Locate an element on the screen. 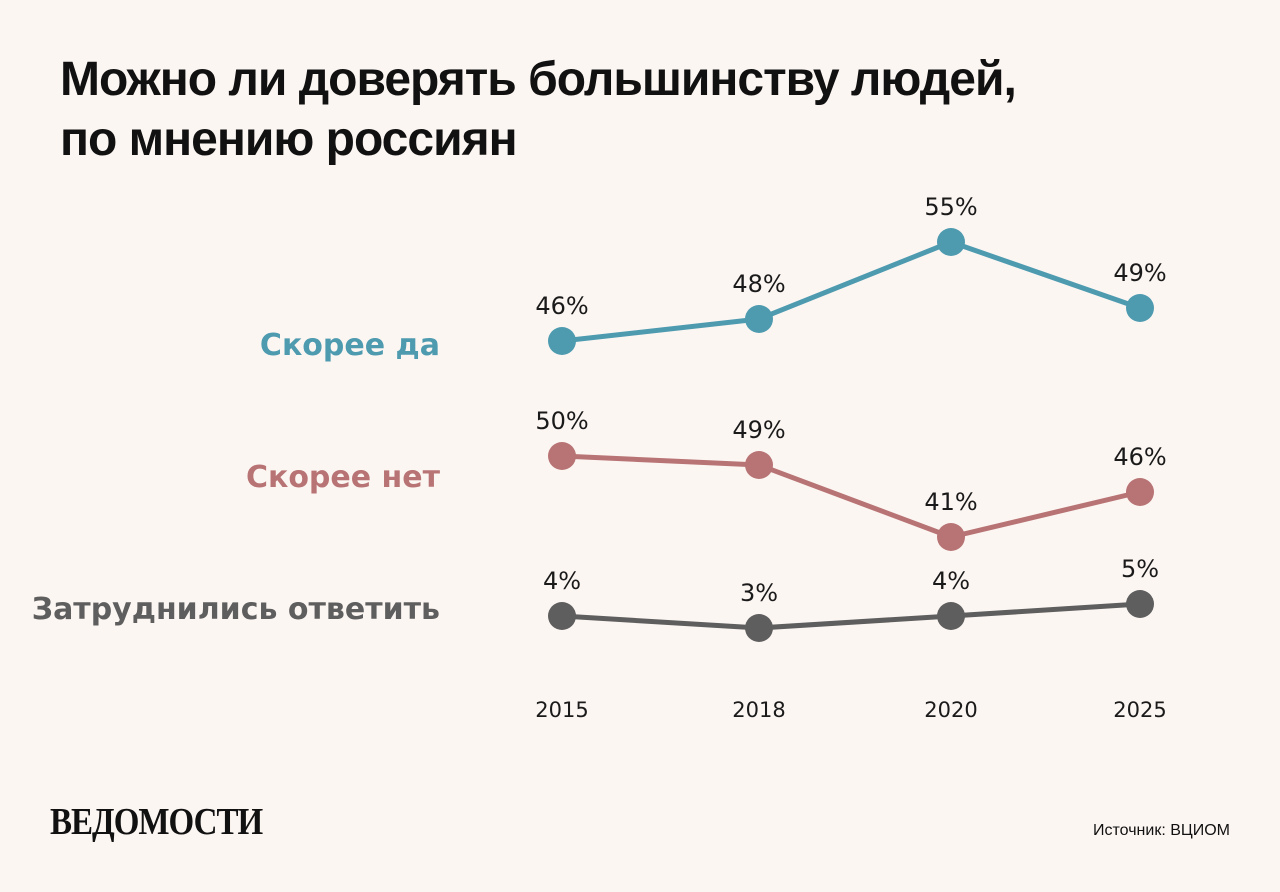 The width and height of the screenshot is (1280, 892). data-label-2-0: 4% is located at coordinates (562, 581).